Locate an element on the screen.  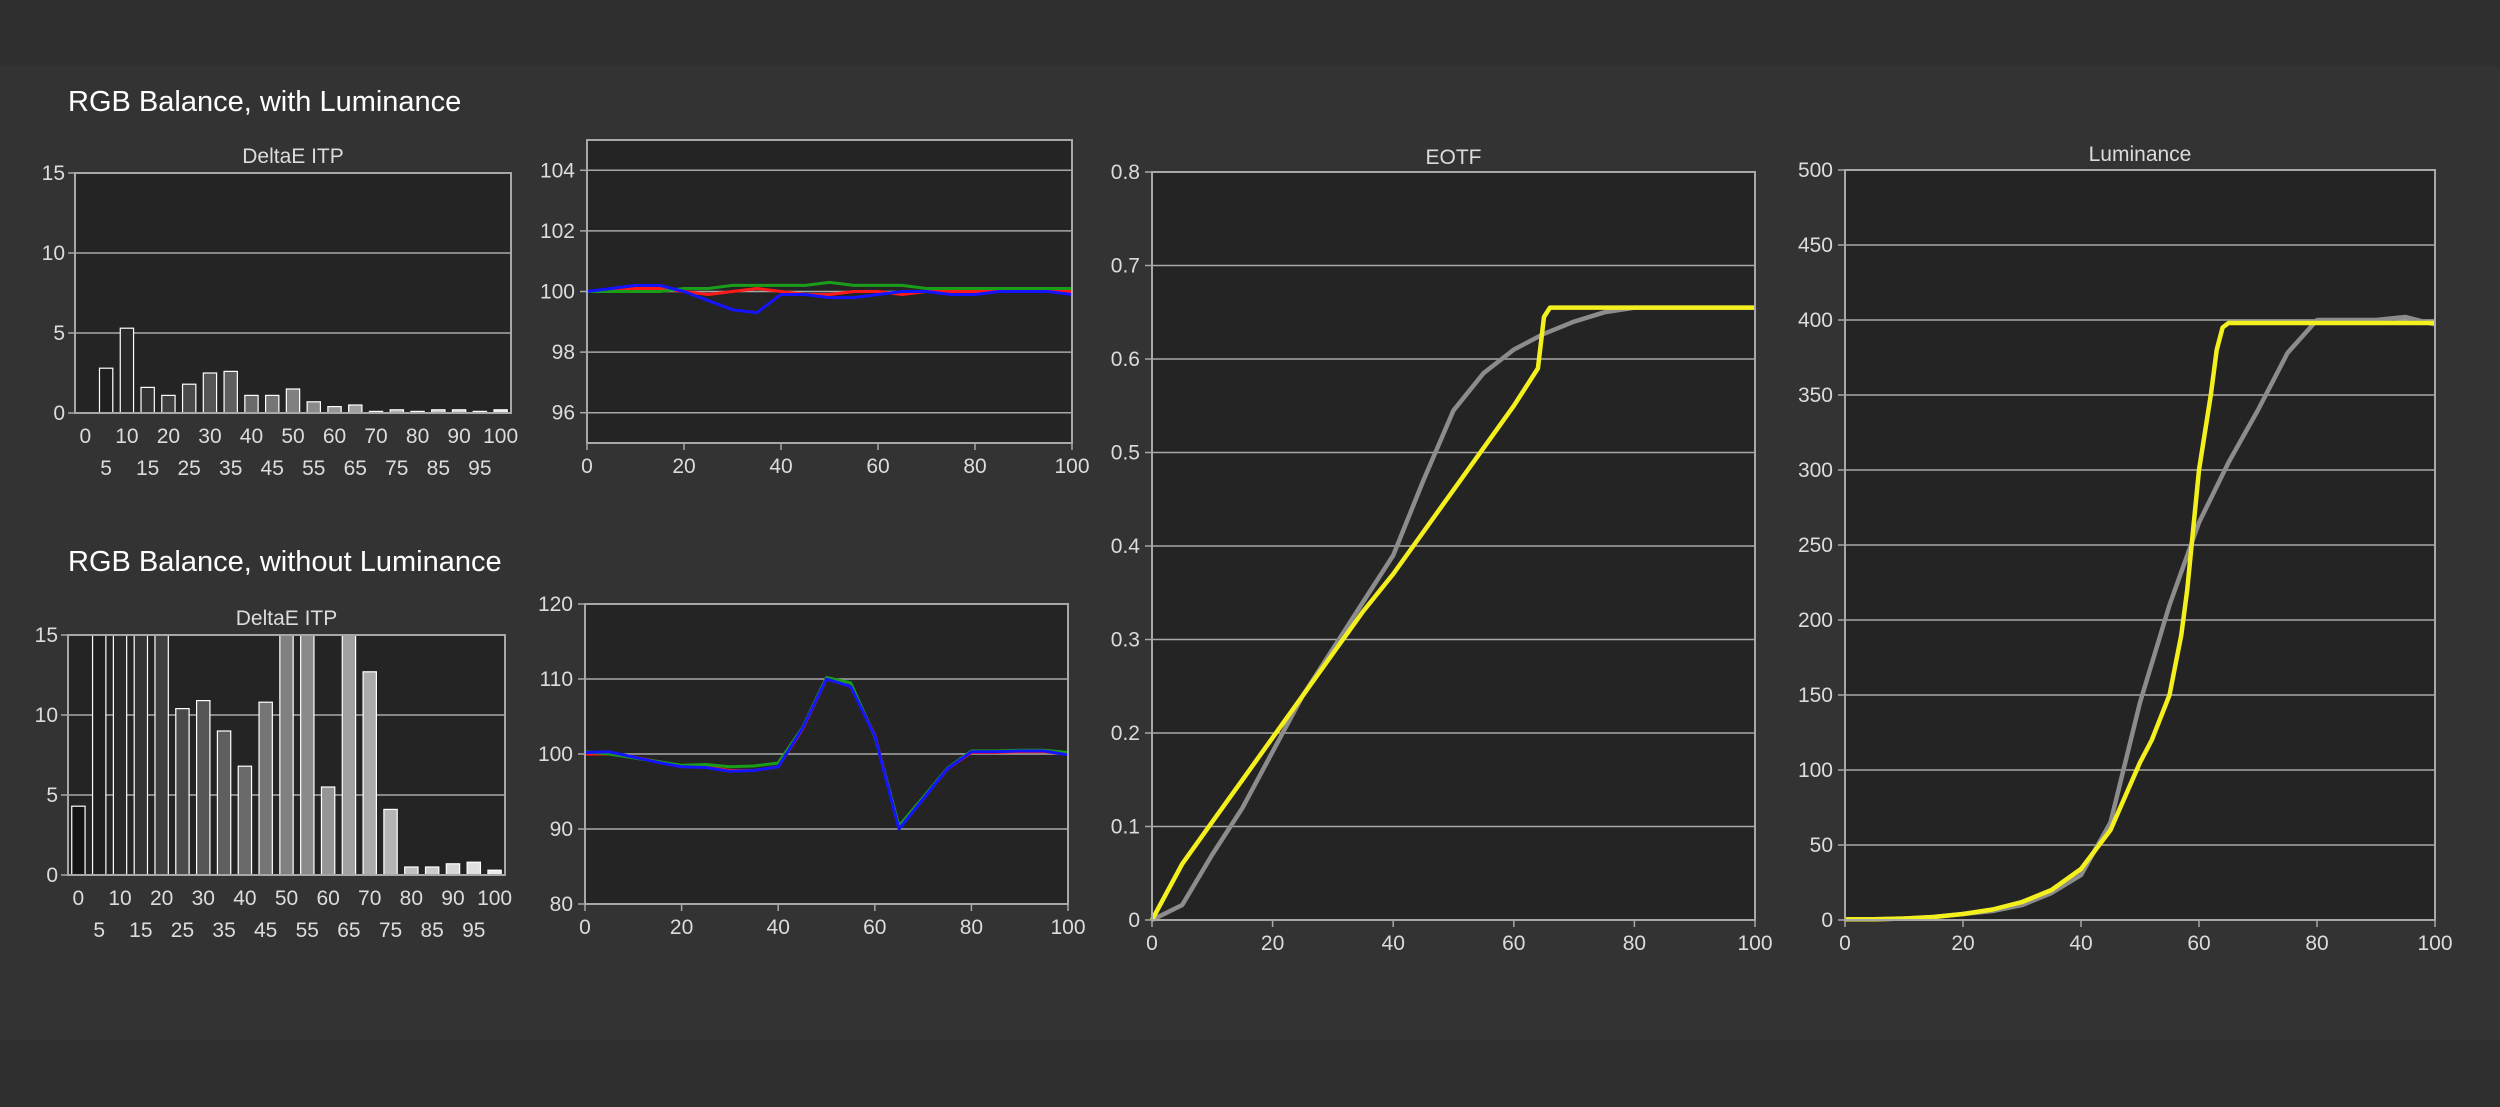
luminance-xtick-label: 60 is located at coordinates (2198, 943).